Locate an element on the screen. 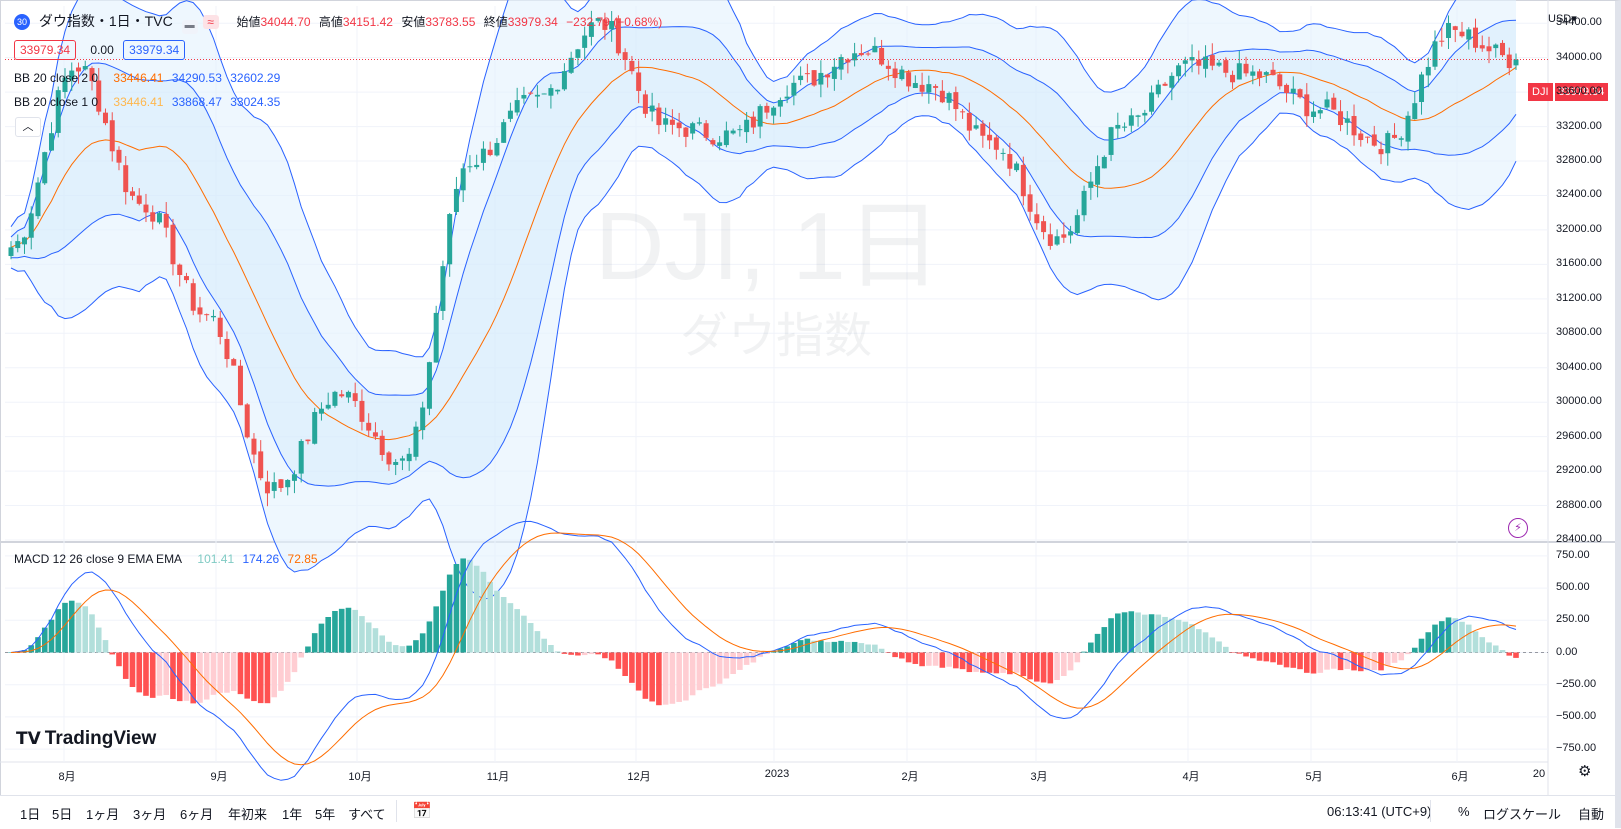 This screenshot has height=829, width=1621. sell-button: 33979.34 is located at coordinates (45, 50).